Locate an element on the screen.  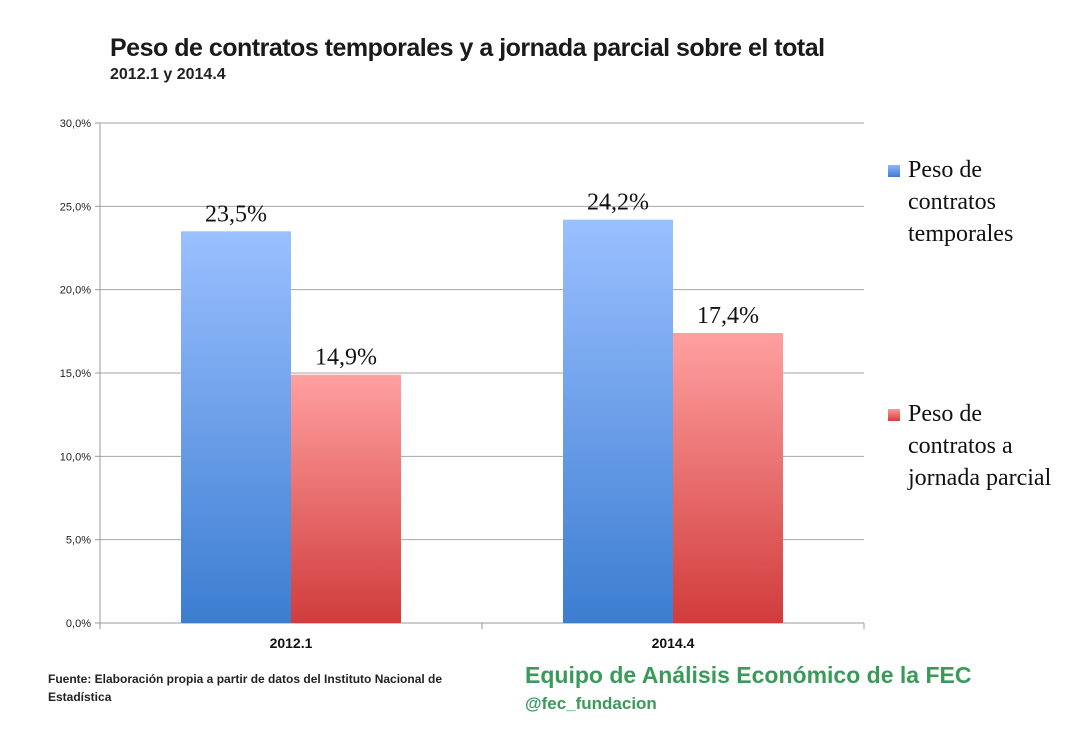
bar-temporales-2014.4 is located at coordinates (618, 421).